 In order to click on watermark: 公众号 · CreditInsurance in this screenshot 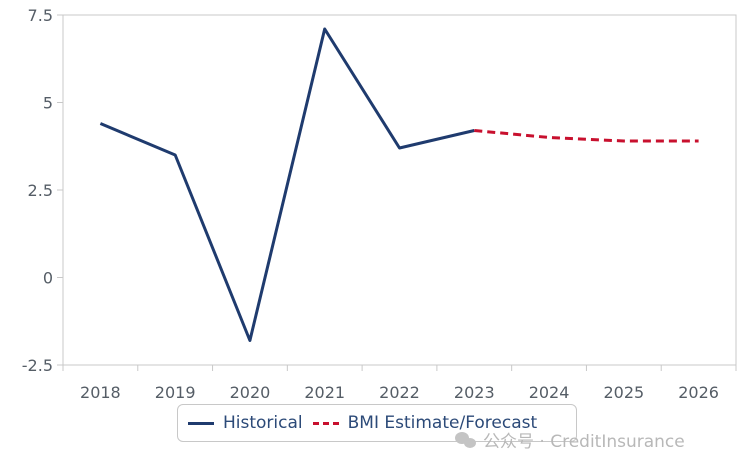, I will do `click(570, 439)`.